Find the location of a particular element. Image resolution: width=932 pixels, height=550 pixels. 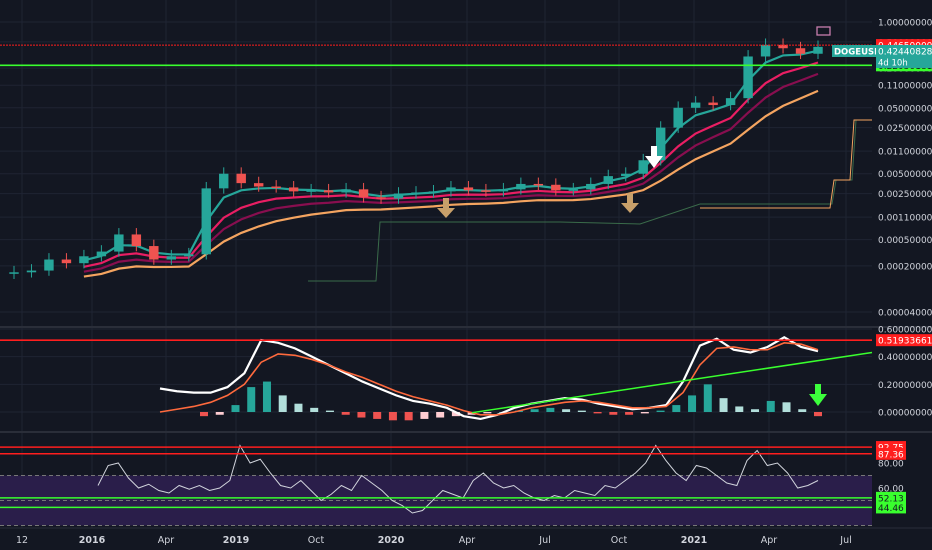

axis-label-text: 52.13 is located at coordinates (891, 499).